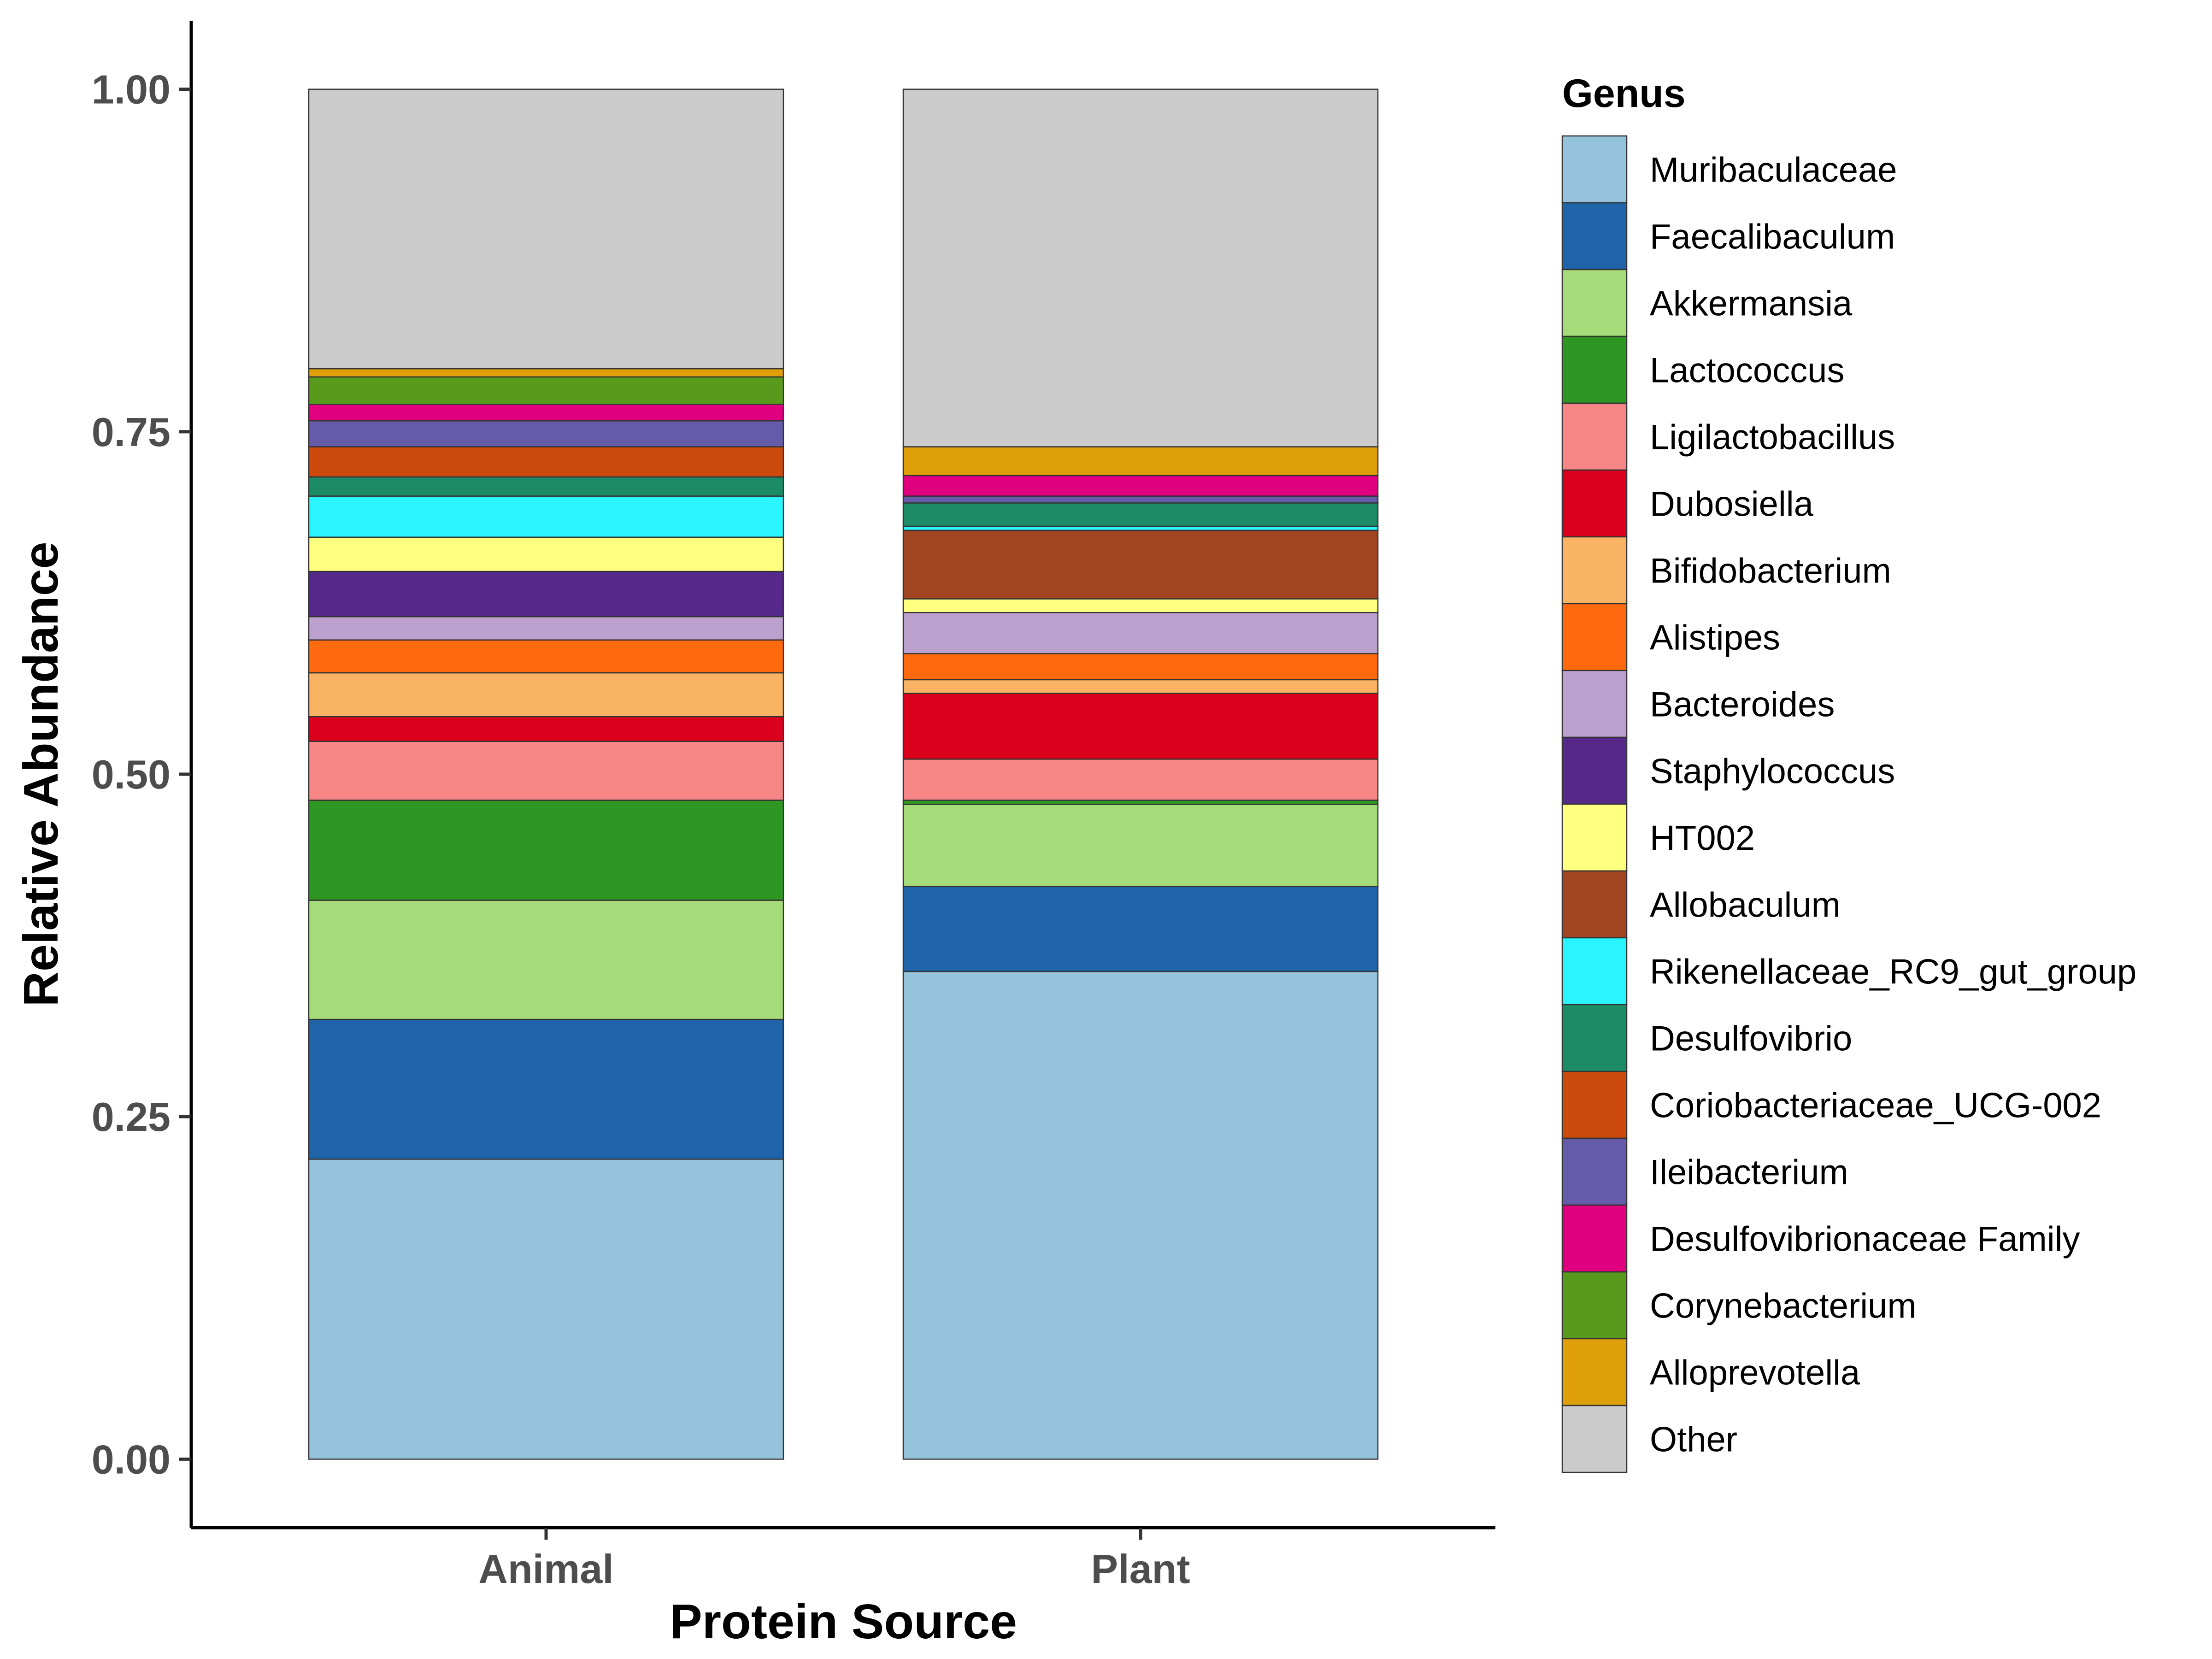 The height and width of the screenshot is (1659, 2212). Describe the element at coordinates (1140, 1569) in the screenshot. I see `x-tick-label: Plant` at that location.